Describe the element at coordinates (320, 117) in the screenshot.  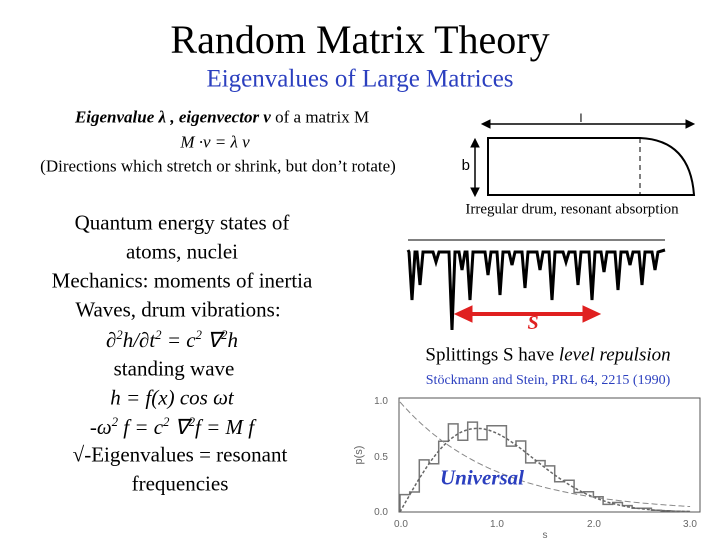
I see `definition-text: of a matrix M` at that location.